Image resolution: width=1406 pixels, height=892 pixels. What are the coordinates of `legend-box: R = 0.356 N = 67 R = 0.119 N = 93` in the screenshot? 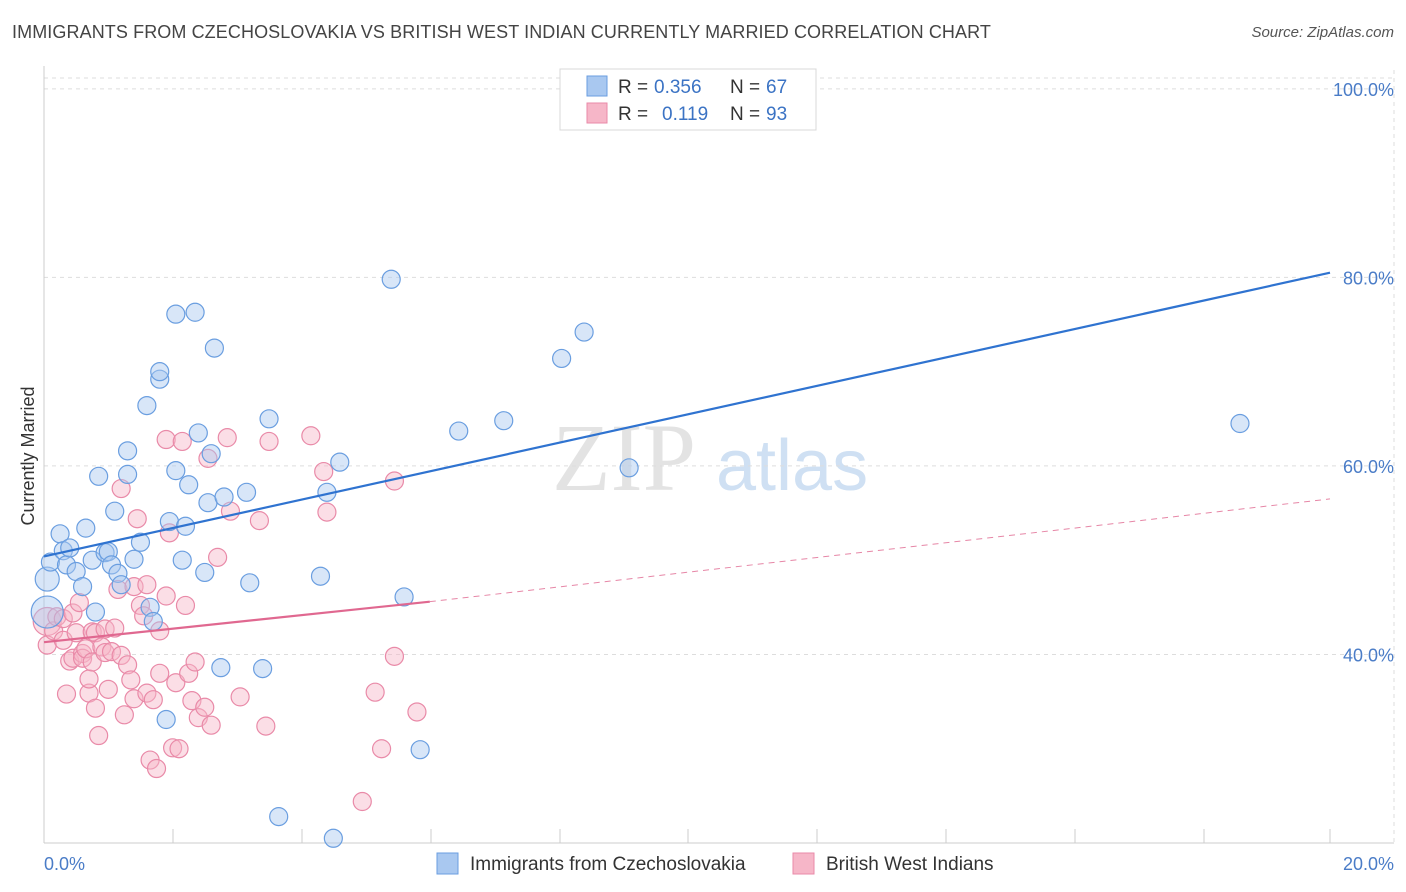 It's located at (688, 99).